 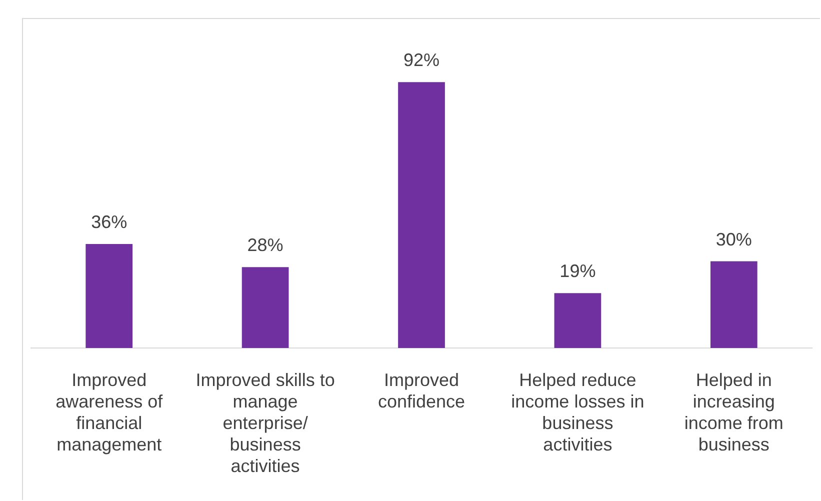 I want to click on data-label: 30%, so click(x=734, y=239).